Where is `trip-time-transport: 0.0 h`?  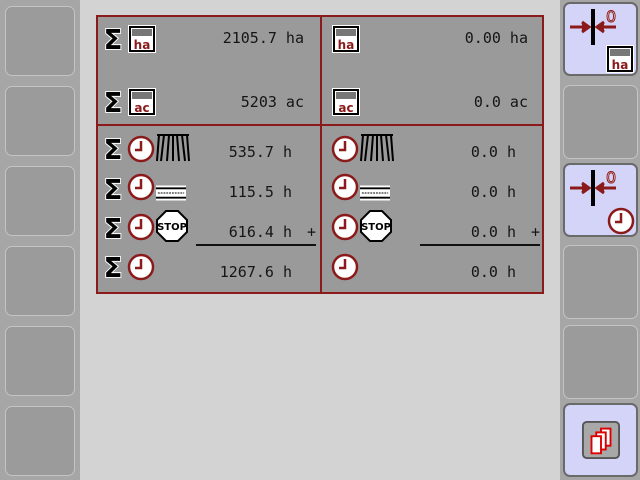
trip-time-transport: 0.0 h is located at coordinates (493, 192).